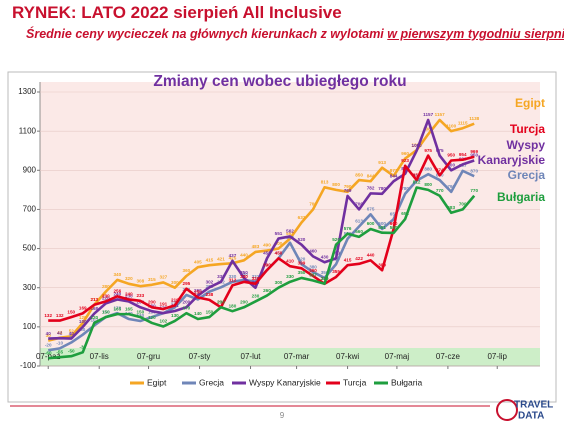 The height and width of the screenshot is (423, 564). Describe the element at coordinates (302, 239) in the screenshot. I see `data-label: 520` at that location.